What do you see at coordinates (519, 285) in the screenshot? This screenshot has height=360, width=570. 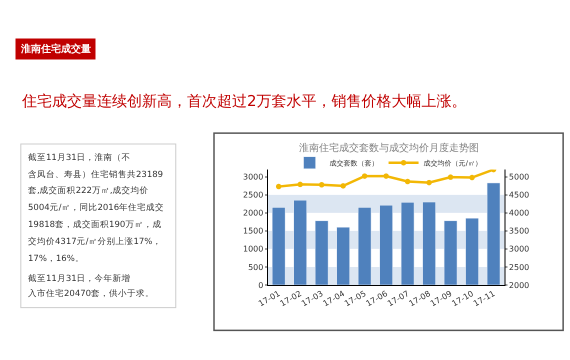 I see `y2-tick-label: 2000` at bounding box center [519, 285].